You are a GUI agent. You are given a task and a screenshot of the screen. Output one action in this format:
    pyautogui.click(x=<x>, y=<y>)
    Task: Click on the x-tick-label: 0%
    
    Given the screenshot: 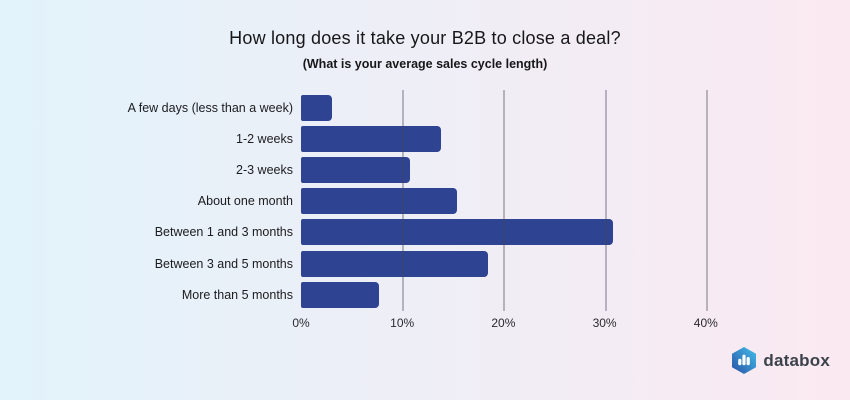 What is the action you would take?
    pyautogui.click(x=301, y=323)
    